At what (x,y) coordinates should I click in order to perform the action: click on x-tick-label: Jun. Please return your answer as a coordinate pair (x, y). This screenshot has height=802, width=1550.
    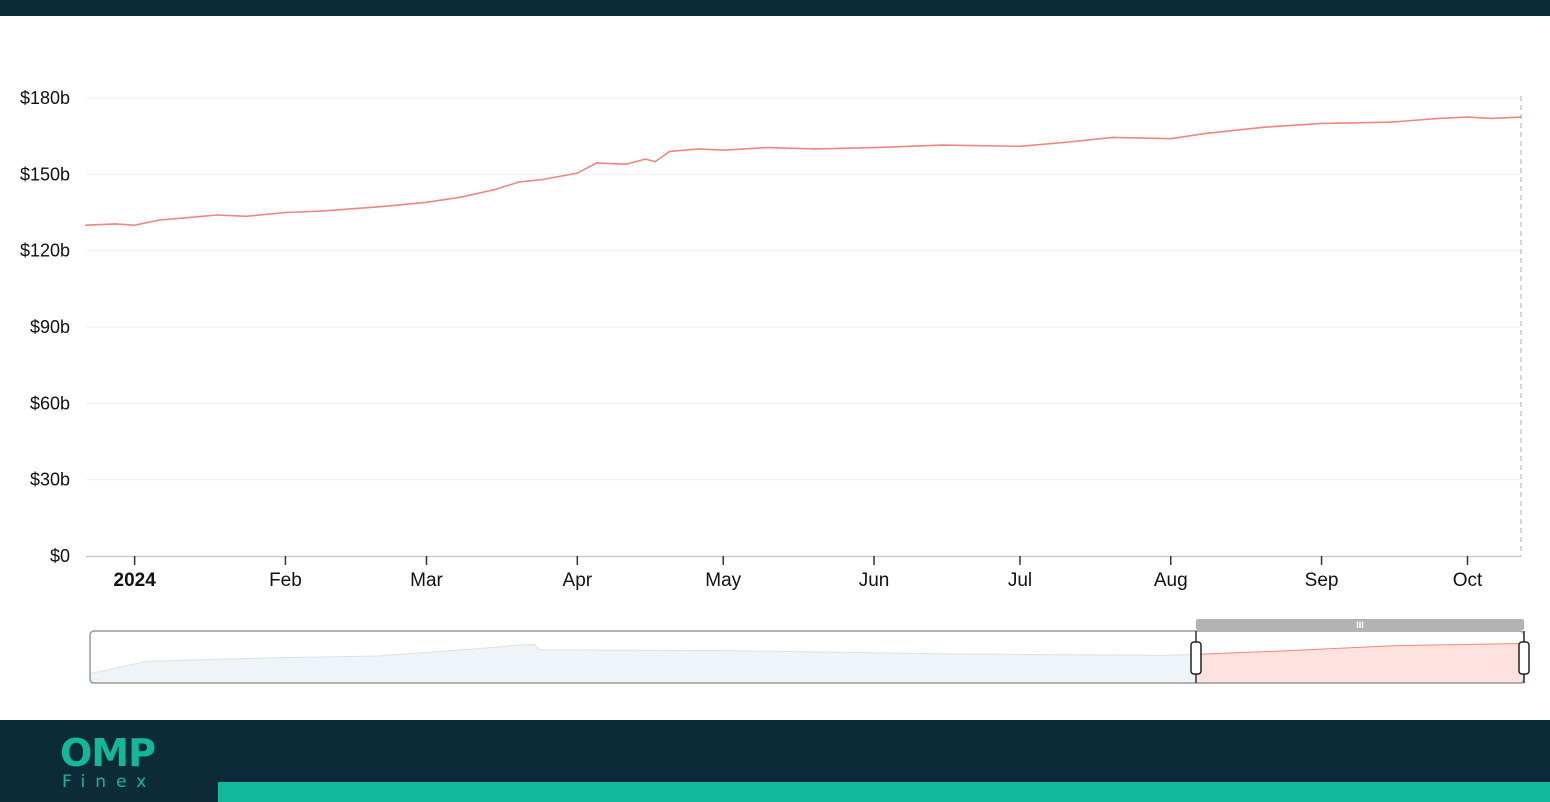
    Looking at the image, I should click on (874, 580).